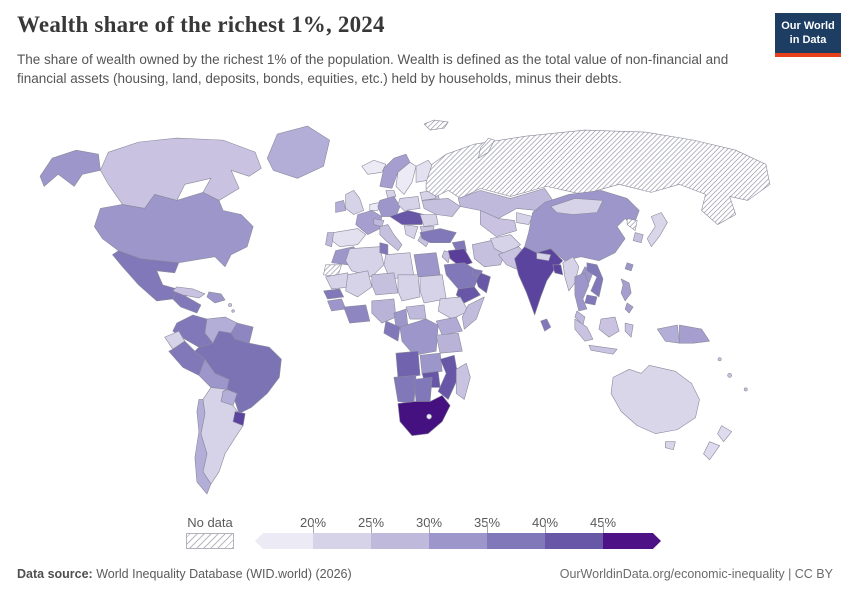 The image size is (850, 600). Describe the element at coordinates (411, 231) in the screenshot. I see `region-balkans` at that location.